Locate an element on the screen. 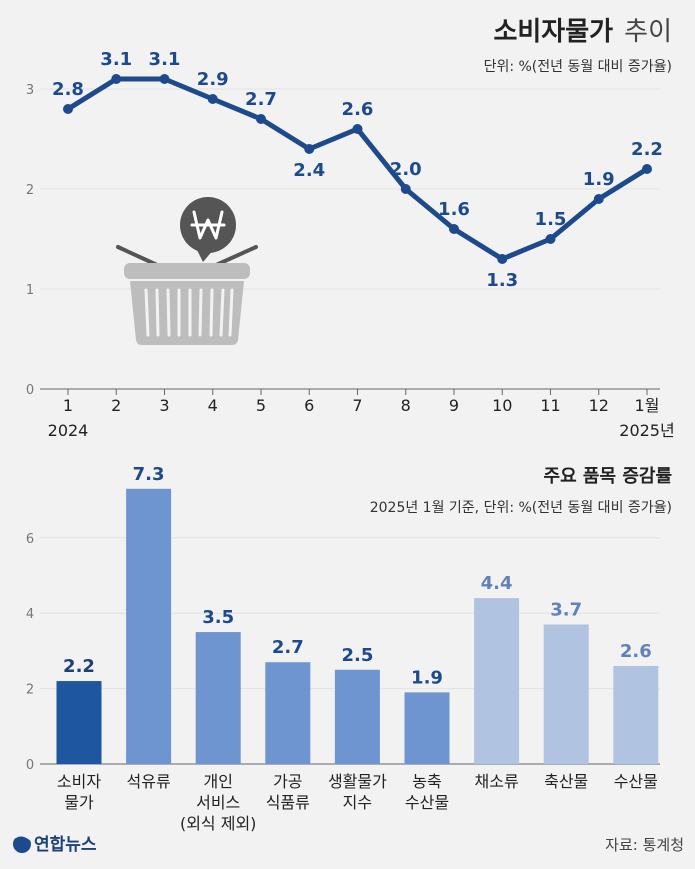  line-y-tick: 3 is located at coordinates (30, 90).